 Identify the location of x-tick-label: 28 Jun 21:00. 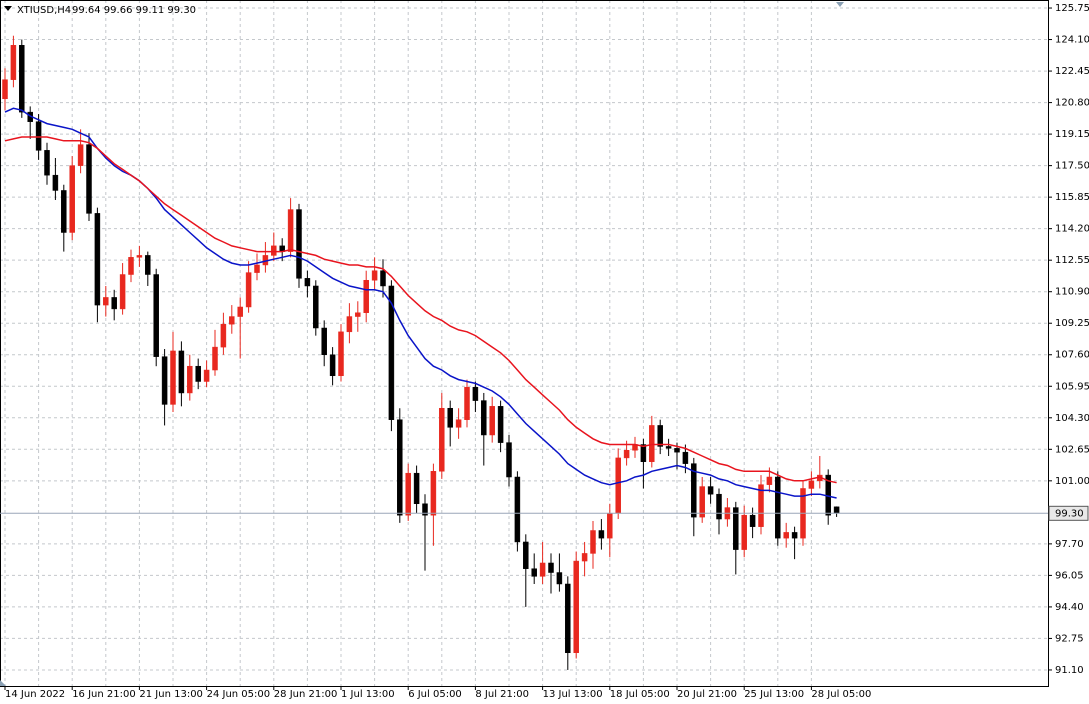
(306, 694).